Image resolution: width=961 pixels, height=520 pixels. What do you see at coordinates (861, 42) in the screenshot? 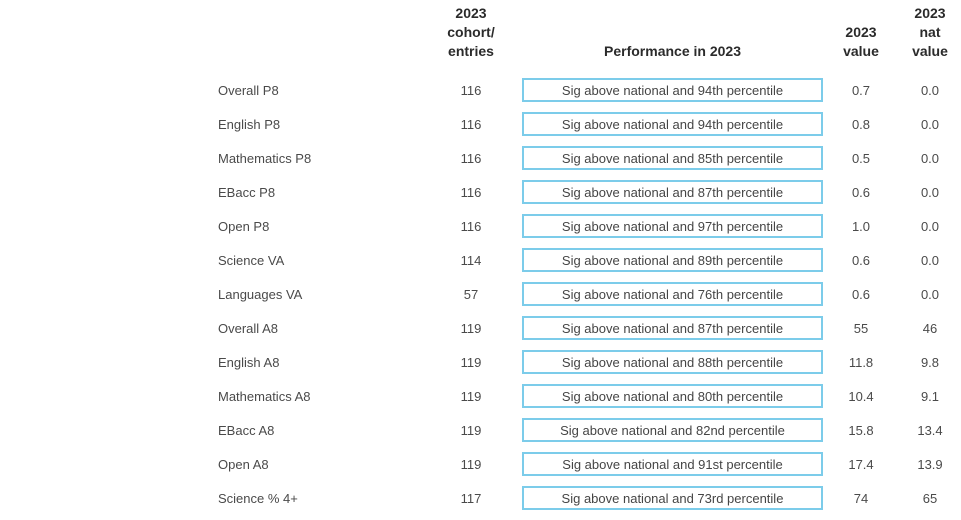
I see `header-2023-value: 2023 value` at bounding box center [861, 42].